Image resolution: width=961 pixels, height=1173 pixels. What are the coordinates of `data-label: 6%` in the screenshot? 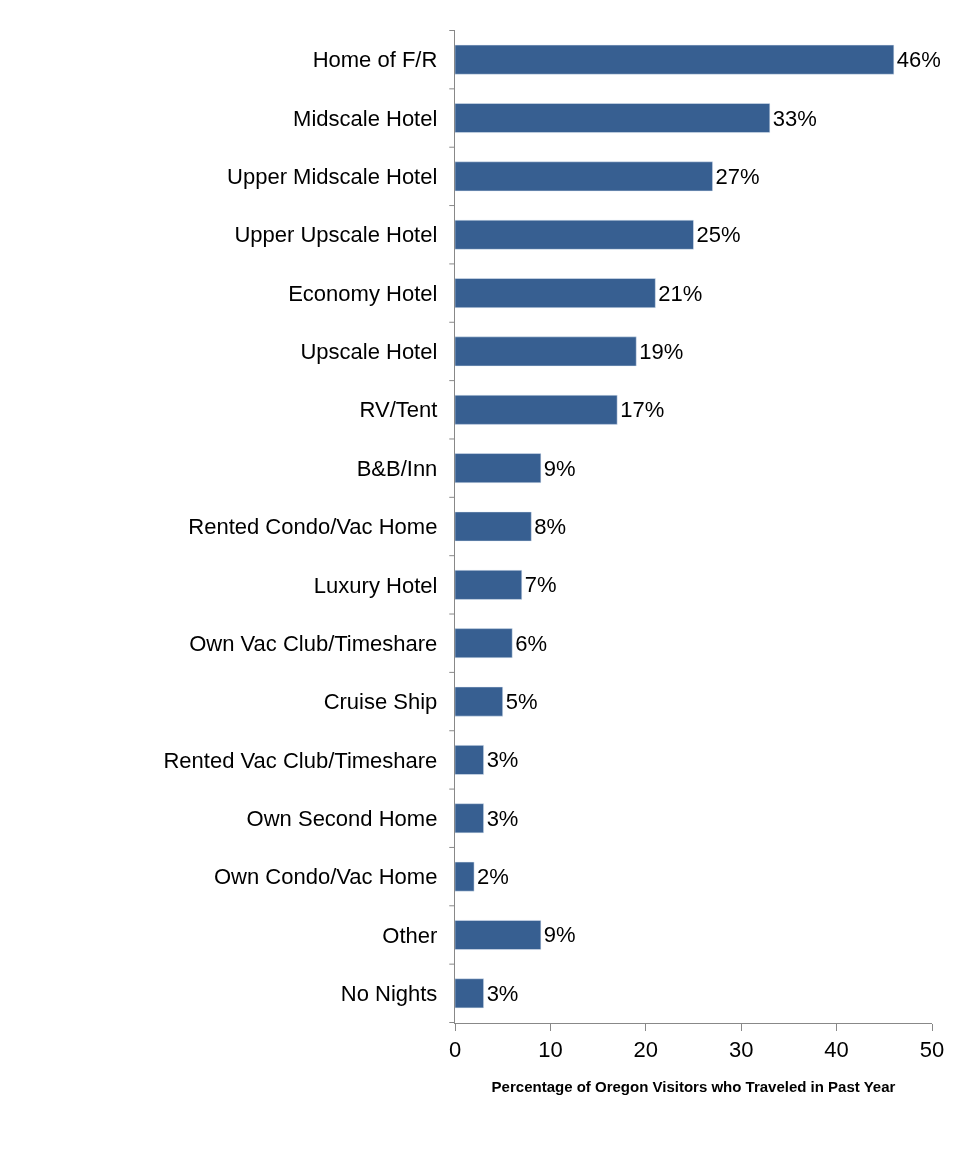 It's located at (531, 643).